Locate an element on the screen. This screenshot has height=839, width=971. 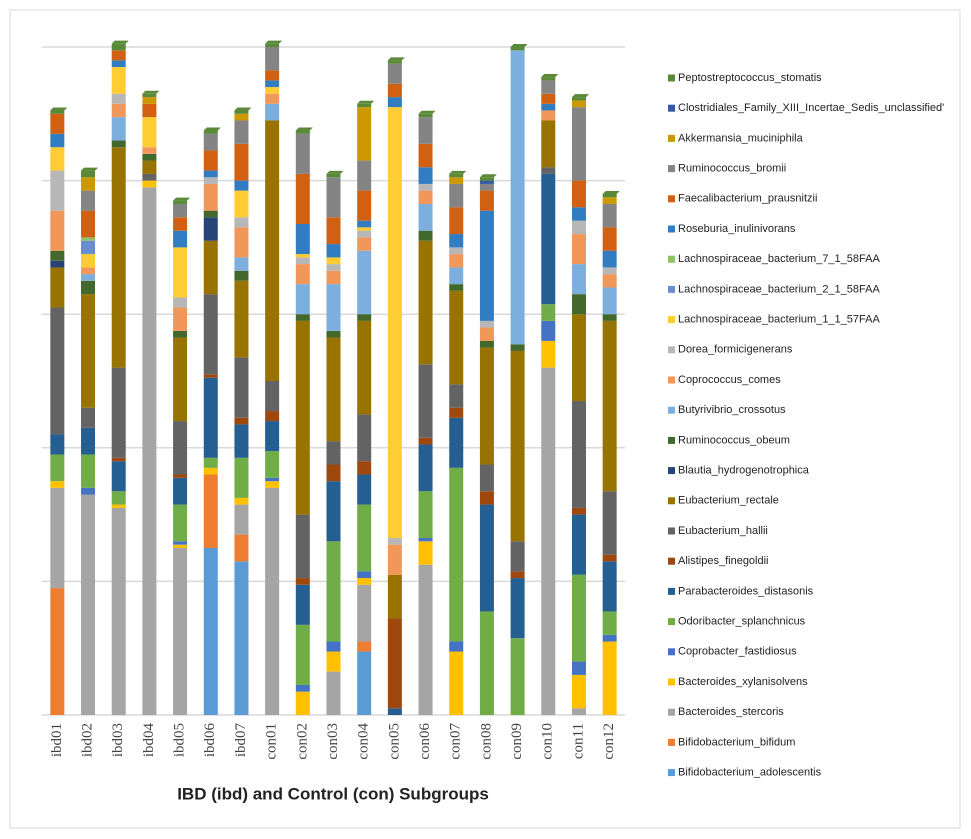
legend-label: Bifidobacterium_bifidum is located at coordinates (736, 742).